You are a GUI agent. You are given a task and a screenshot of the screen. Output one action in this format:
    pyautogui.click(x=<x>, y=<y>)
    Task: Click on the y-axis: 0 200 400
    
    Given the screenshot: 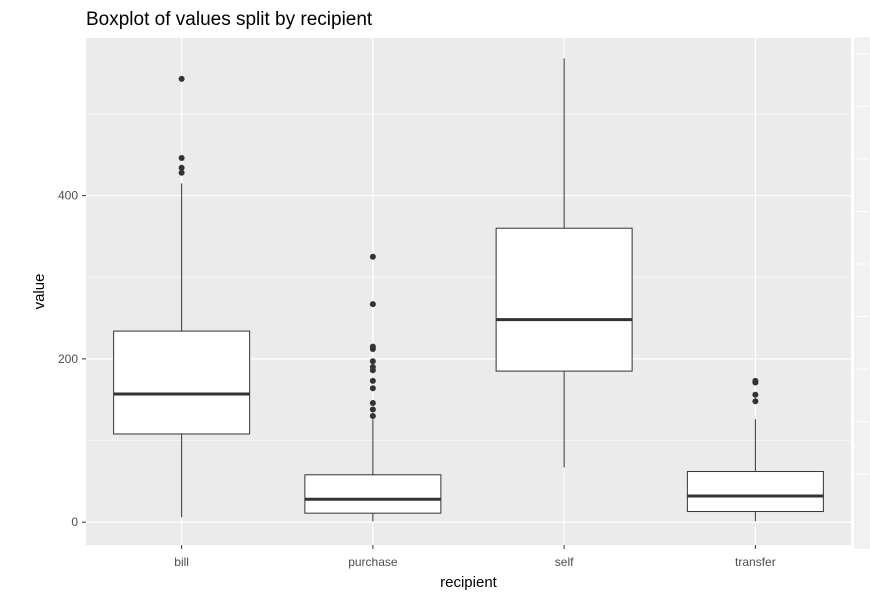 What is the action you would take?
    pyautogui.click(x=72, y=359)
    